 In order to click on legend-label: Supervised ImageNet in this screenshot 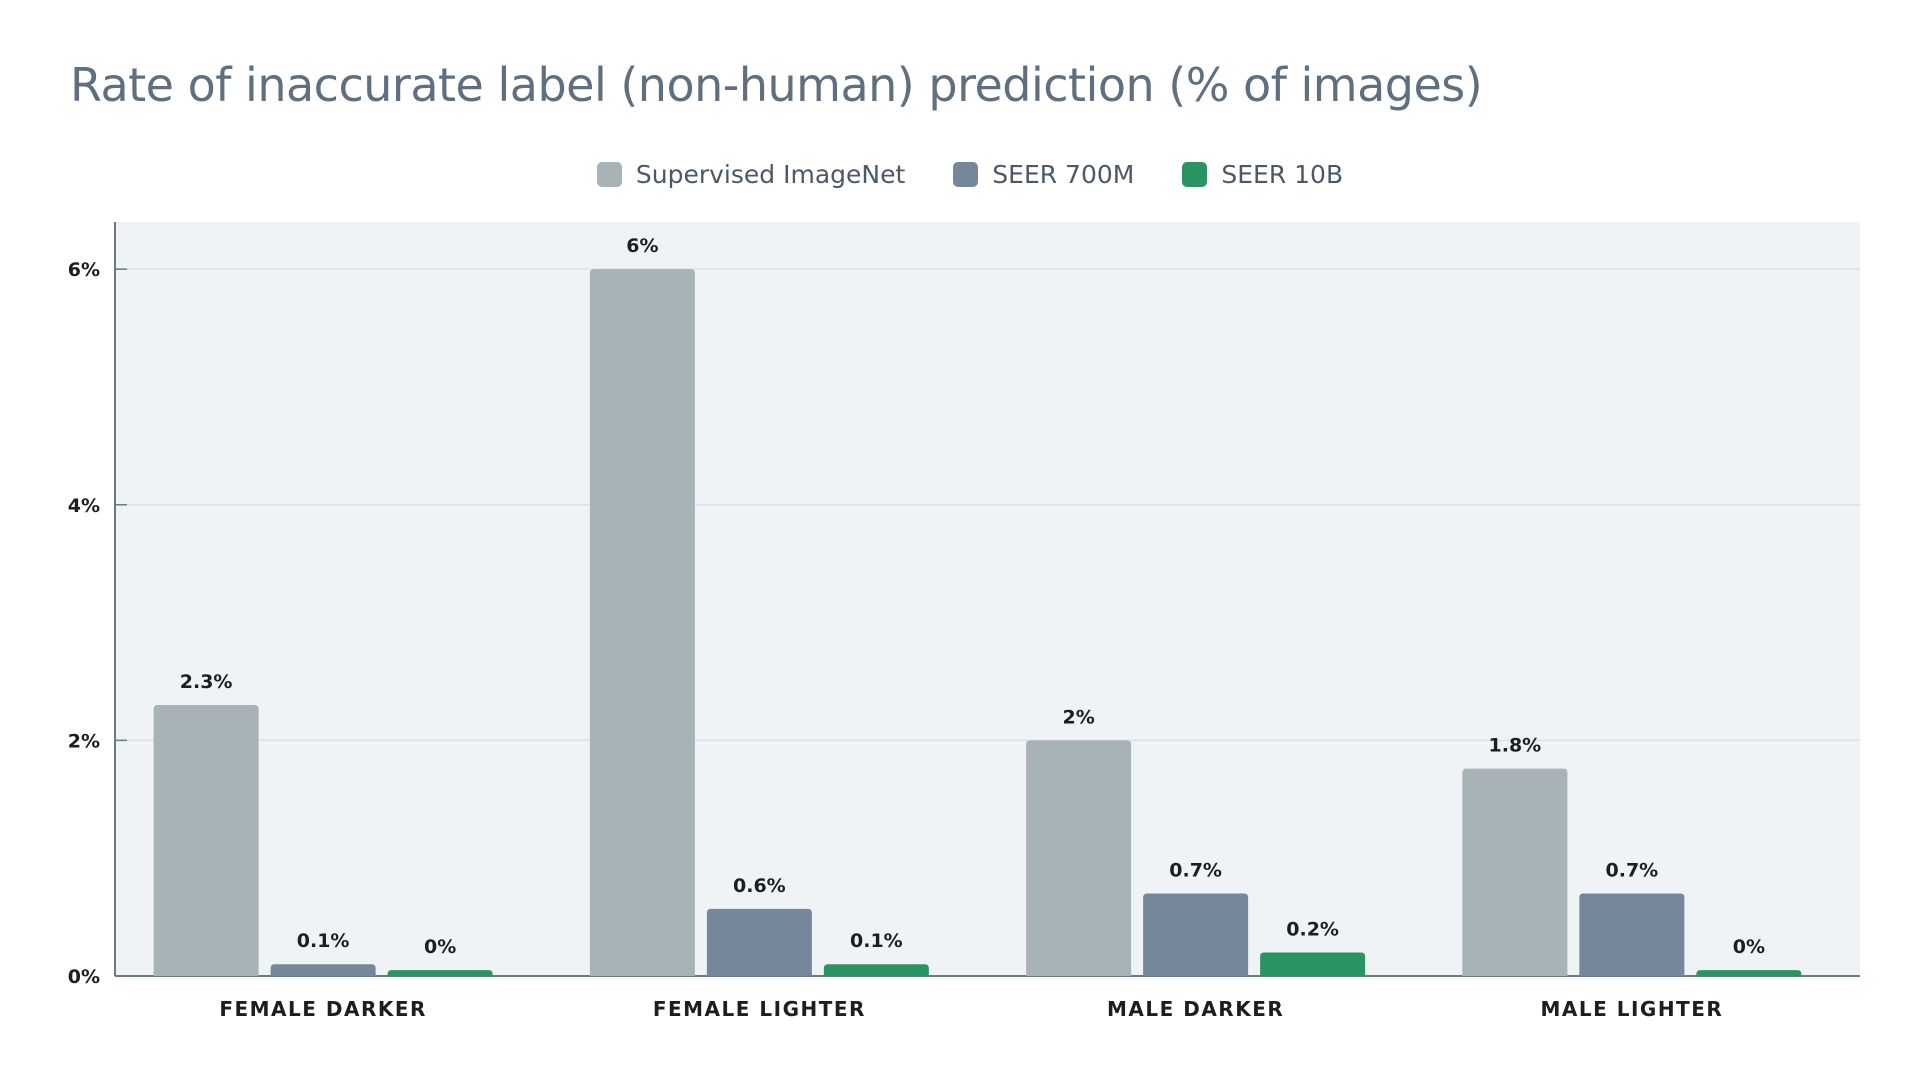, I will do `click(770, 174)`.